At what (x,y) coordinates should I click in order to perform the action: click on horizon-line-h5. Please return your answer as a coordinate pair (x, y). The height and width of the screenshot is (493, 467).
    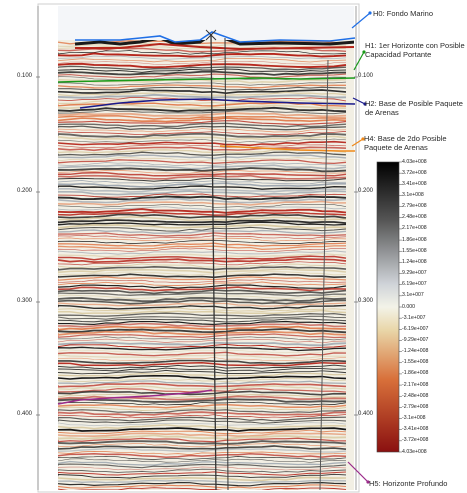
    Looking at the image, I should click on (135, 397).